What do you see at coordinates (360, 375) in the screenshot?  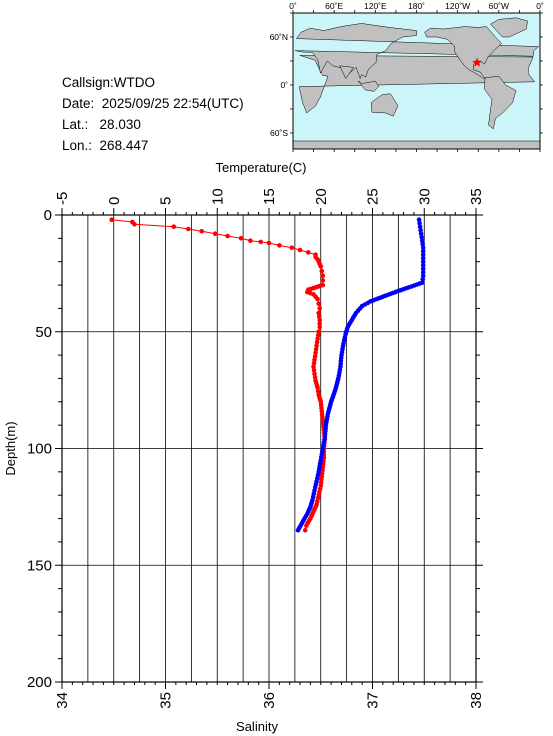 I see `salinity-series` at bounding box center [360, 375].